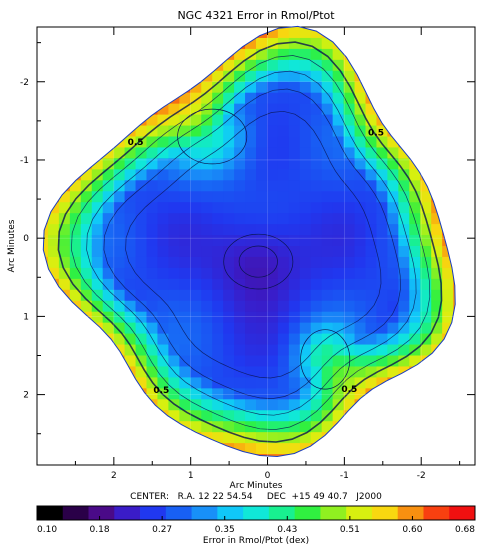  What do you see at coordinates (101, 513) in the screenshot?
I see `colorbar-segment` at bounding box center [101, 513].